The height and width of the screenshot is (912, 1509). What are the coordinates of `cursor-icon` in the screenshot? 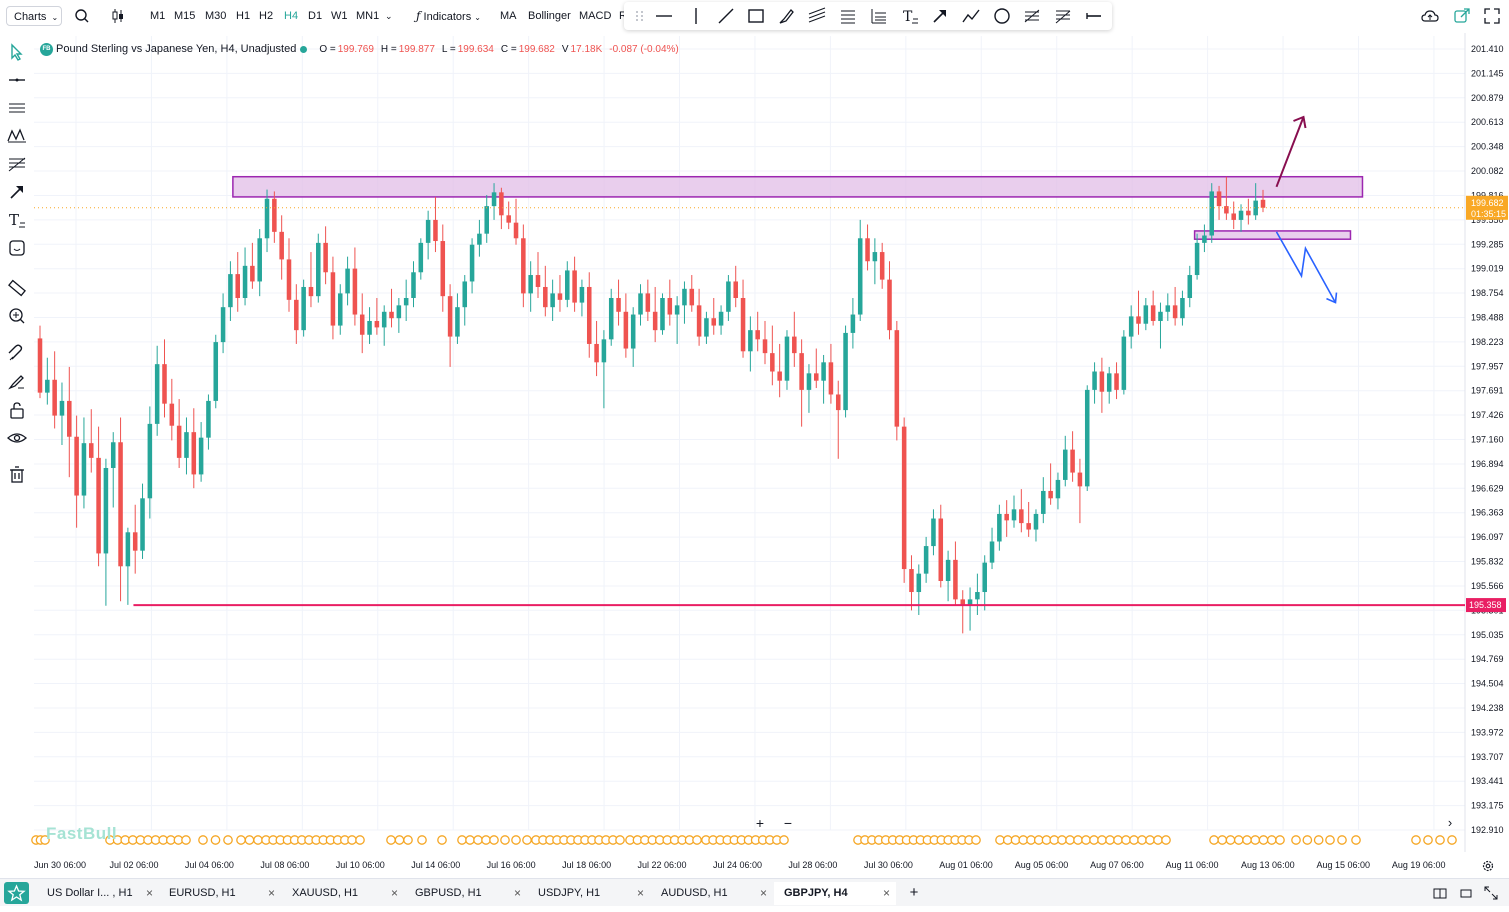 It's located at (17, 52).